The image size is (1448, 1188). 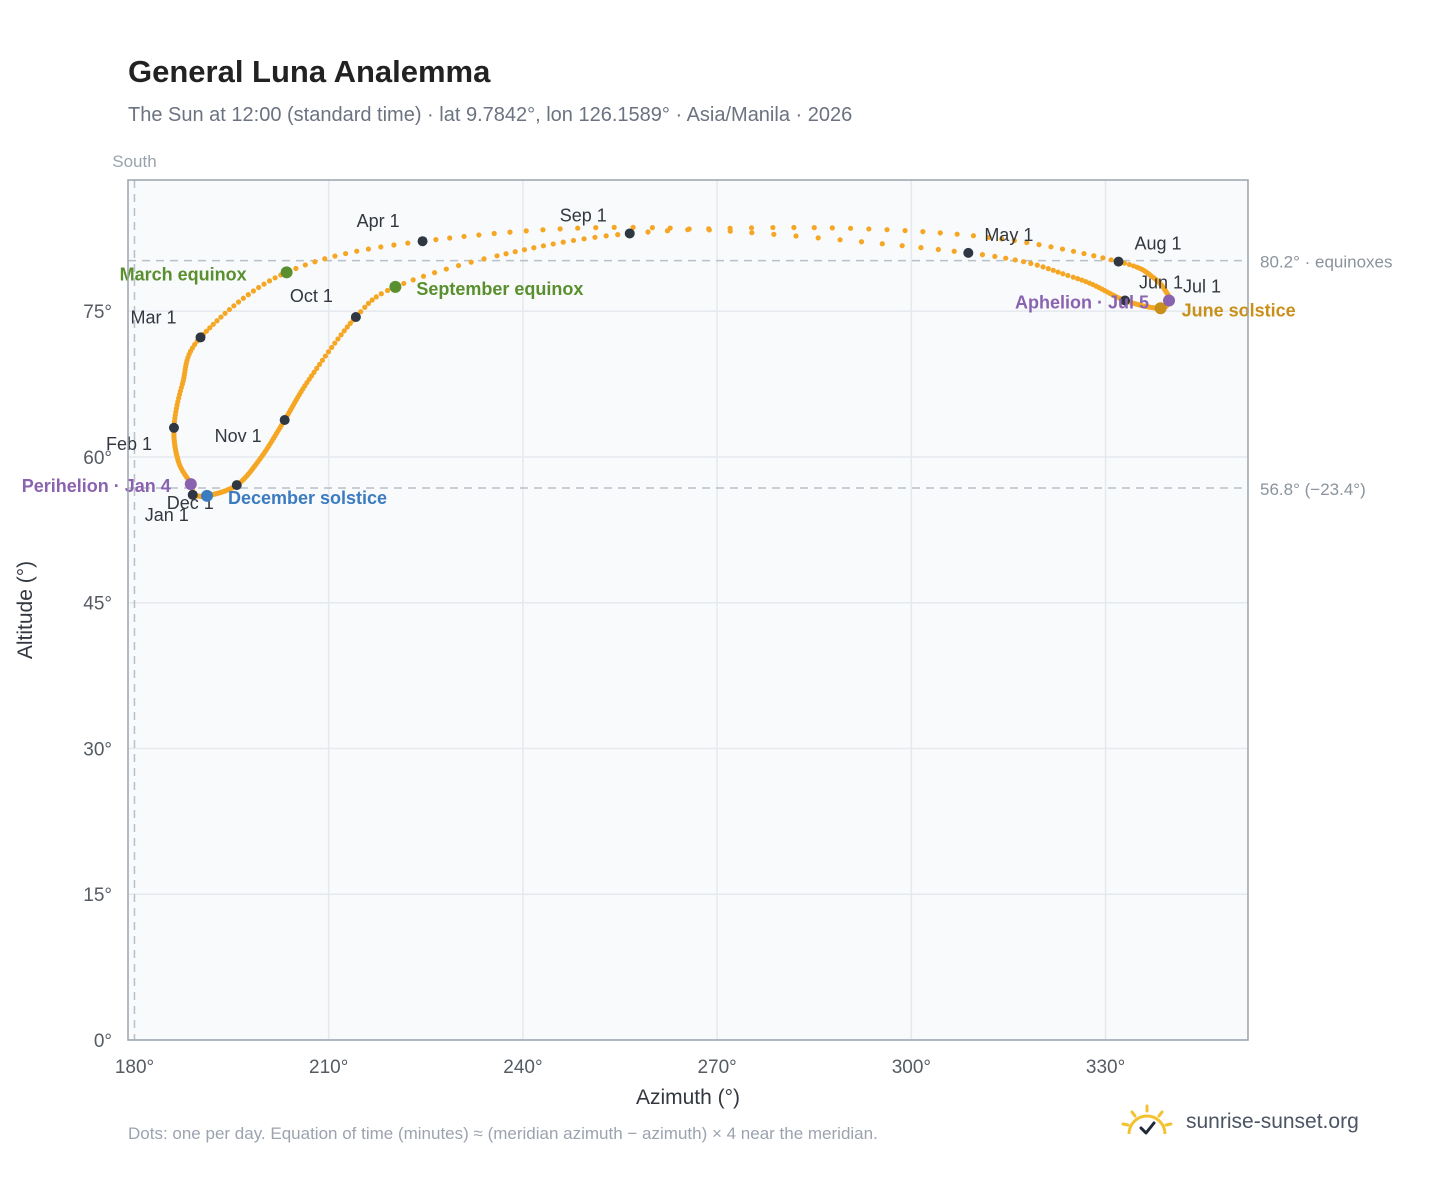 I want to click on month-marker-label: Nov 1, so click(x=238, y=436).